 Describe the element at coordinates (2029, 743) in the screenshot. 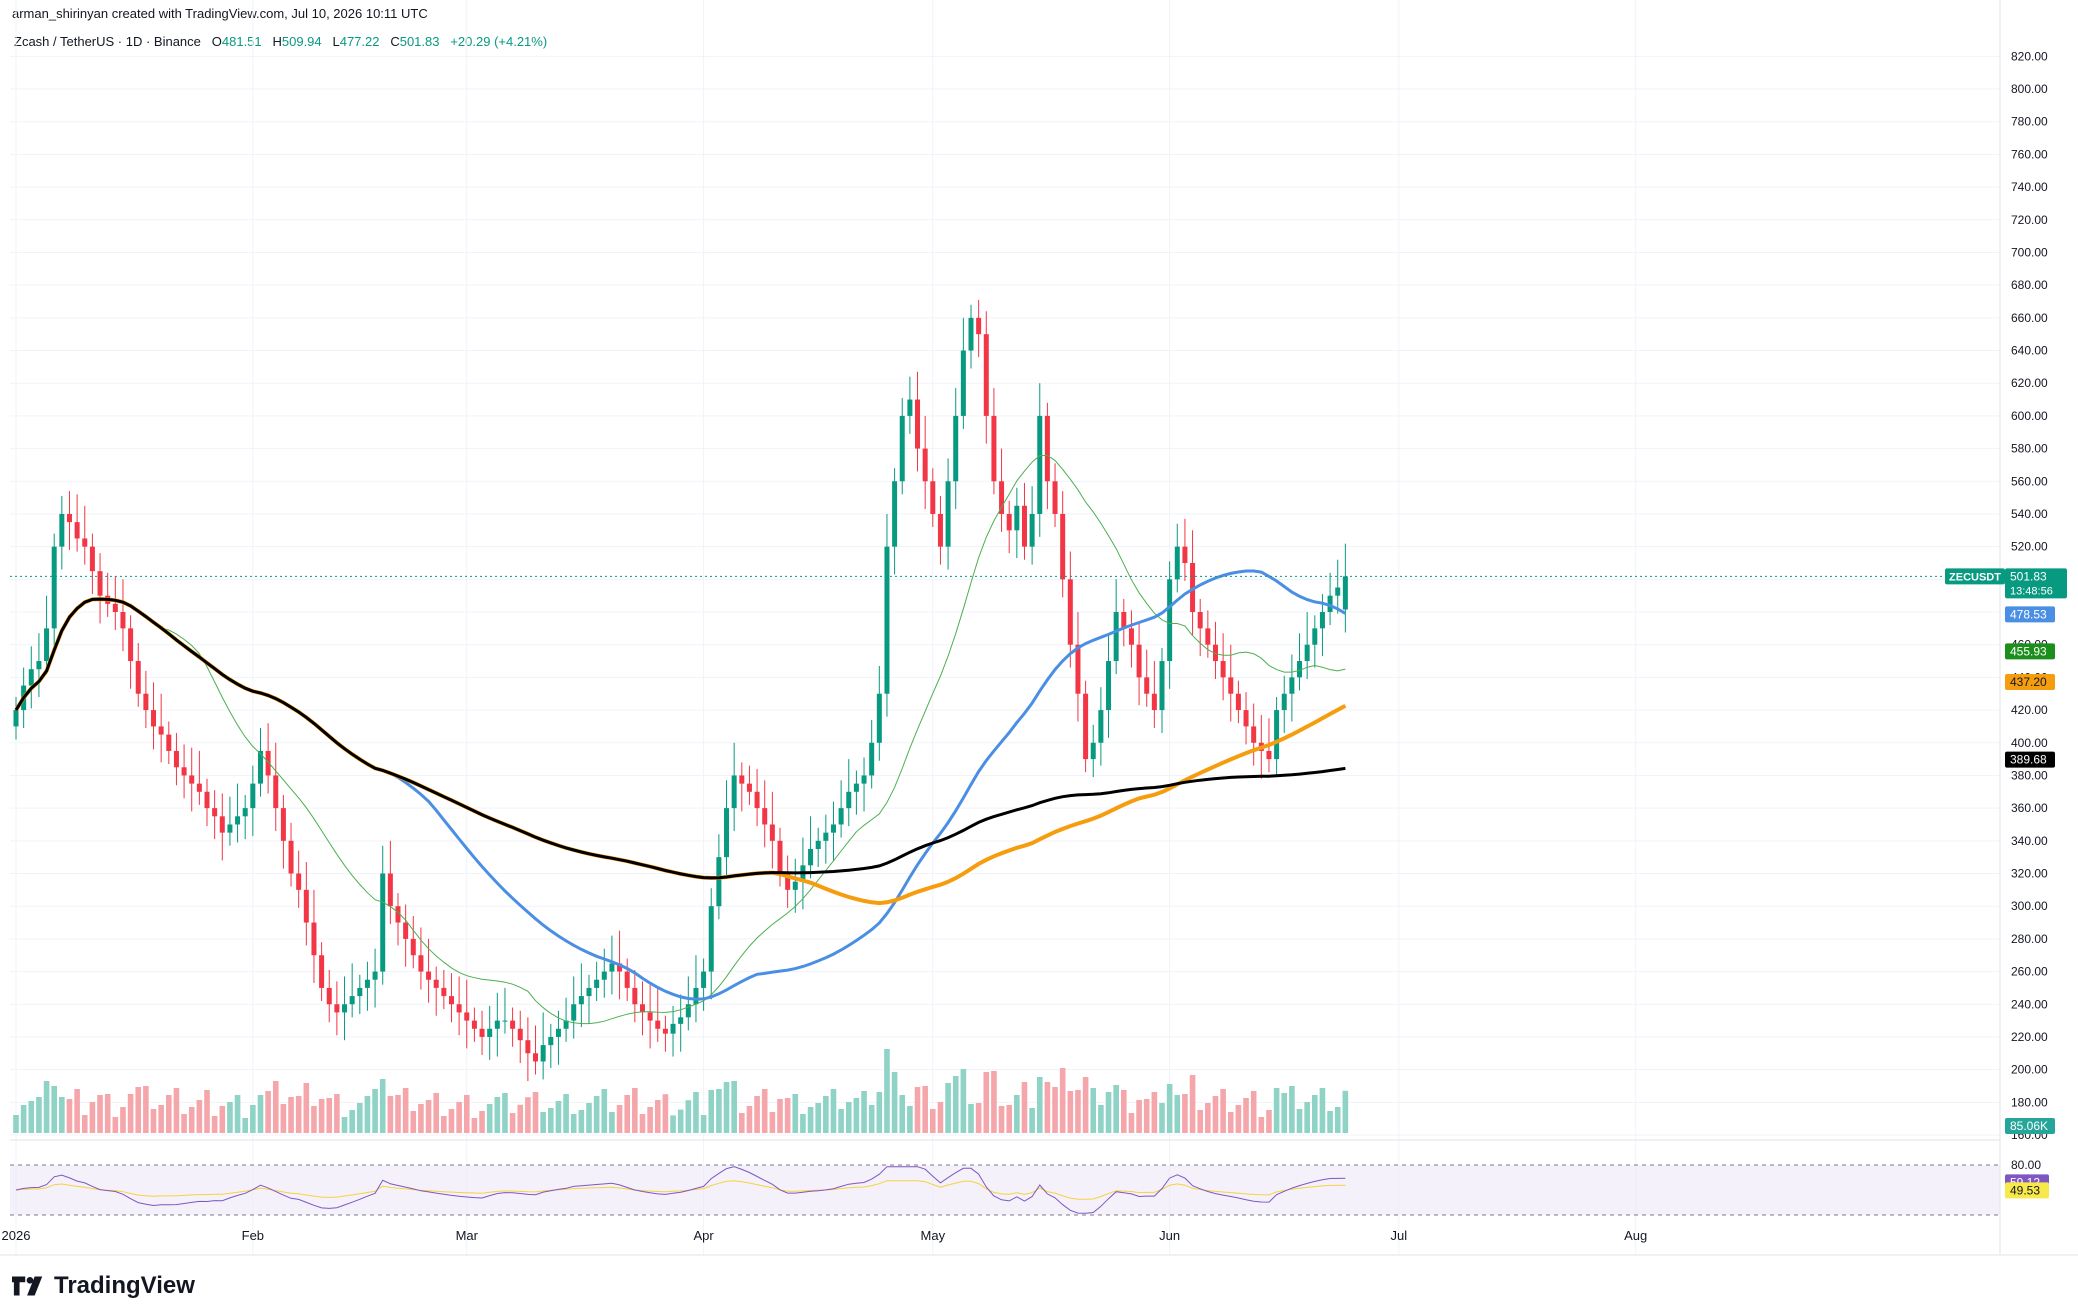

I see `y-tick-label: 400.00` at that location.